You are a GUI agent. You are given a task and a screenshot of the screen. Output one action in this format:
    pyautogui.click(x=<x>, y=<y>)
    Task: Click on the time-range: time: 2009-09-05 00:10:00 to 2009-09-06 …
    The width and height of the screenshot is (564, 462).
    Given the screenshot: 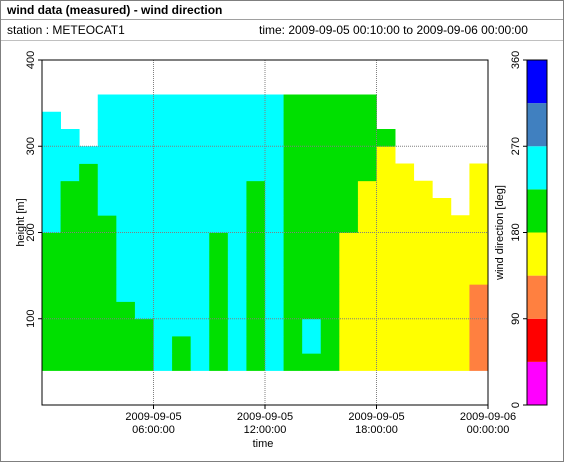 What is the action you would take?
    pyautogui.click(x=393, y=30)
    